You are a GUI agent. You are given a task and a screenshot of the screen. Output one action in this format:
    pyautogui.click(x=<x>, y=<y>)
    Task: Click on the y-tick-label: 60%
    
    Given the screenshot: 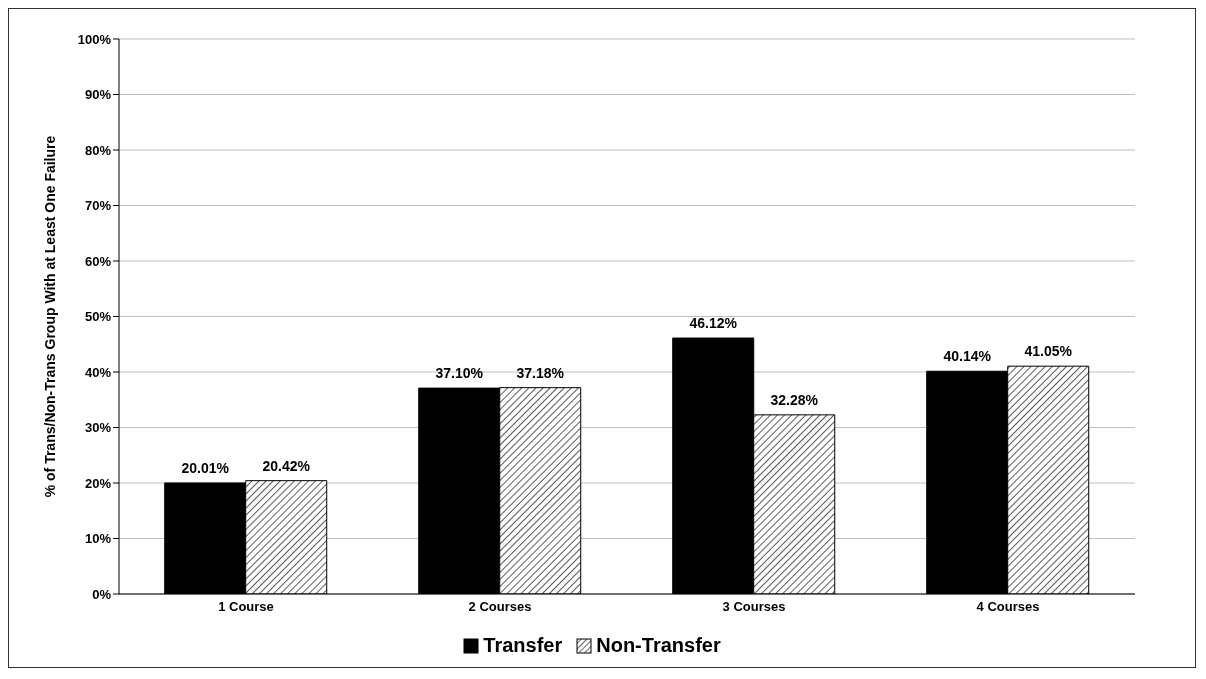 What is the action you would take?
    pyautogui.click(x=98, y=261)
    